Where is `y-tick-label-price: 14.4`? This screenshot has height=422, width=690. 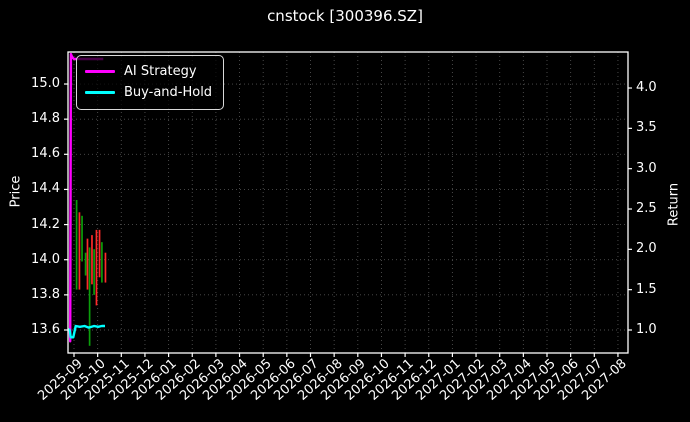 y-tick-label-price: 14.4 is located at coordinates (45, 189).